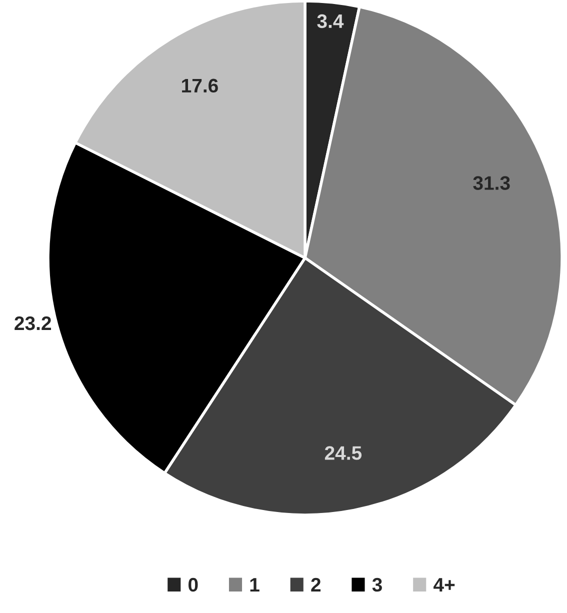 The height and width of the screenshot is (613, 567). Describe the element at coordinates (193, 585) in the screenshot. I see `legend-label: 0` at that location.